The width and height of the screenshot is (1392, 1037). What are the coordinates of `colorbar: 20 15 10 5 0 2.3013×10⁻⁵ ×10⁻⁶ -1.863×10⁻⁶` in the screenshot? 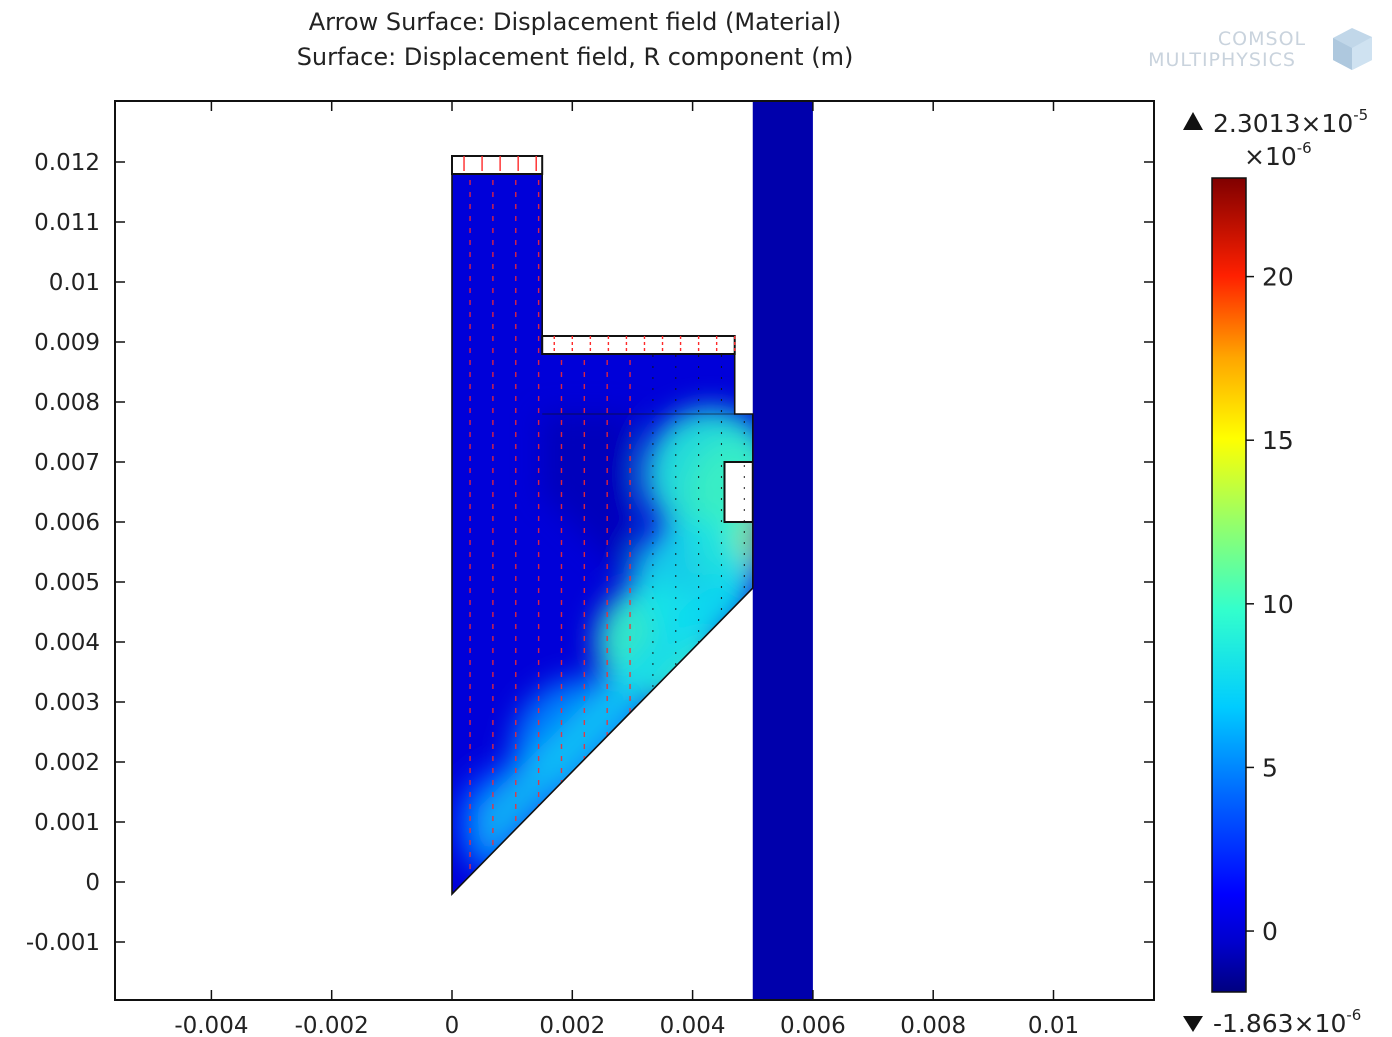 It's located at (1275, 571).